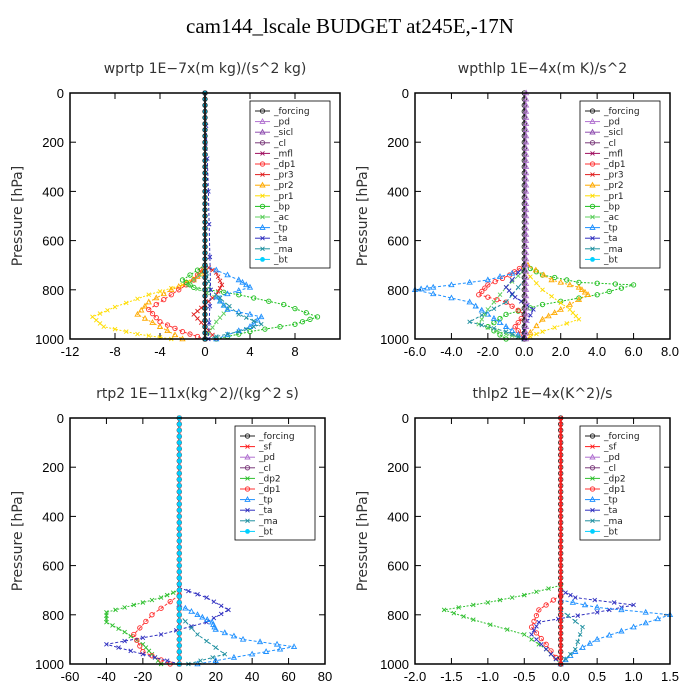 The image size is (700, 700). Describe the element at coordinates (265, 532) in the screenshot. I see `legend-label: _bt` at that location.